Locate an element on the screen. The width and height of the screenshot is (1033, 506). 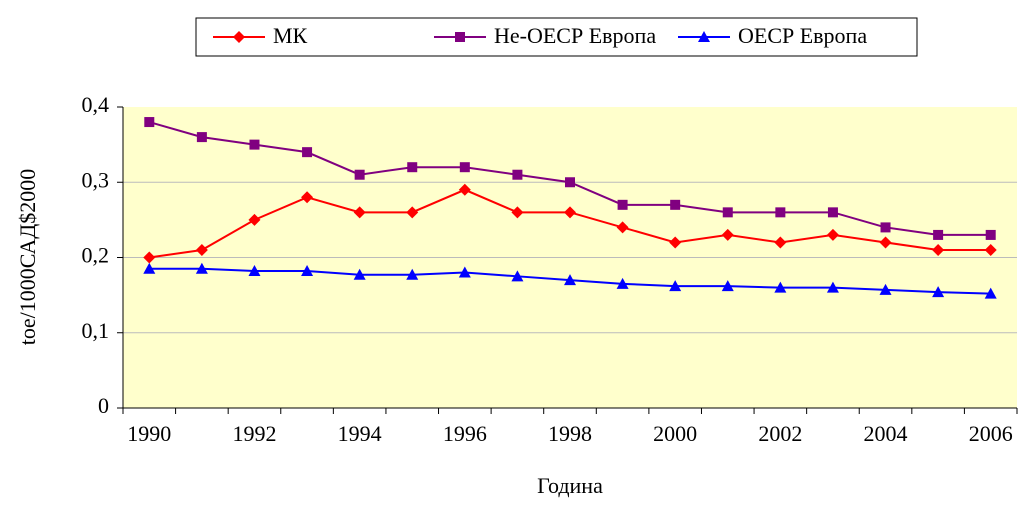
x-tick-label: 1994 is located at coordinates (360, 433).